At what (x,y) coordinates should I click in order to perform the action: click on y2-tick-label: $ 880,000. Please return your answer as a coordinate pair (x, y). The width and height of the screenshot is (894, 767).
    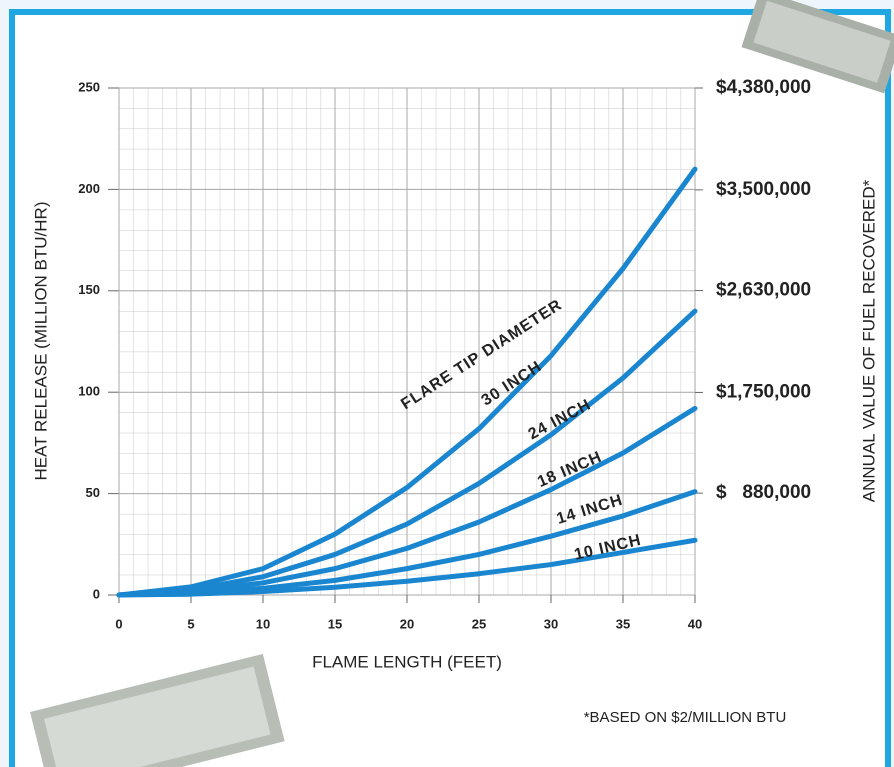
    Looking at the image, I should click on (763, 492).